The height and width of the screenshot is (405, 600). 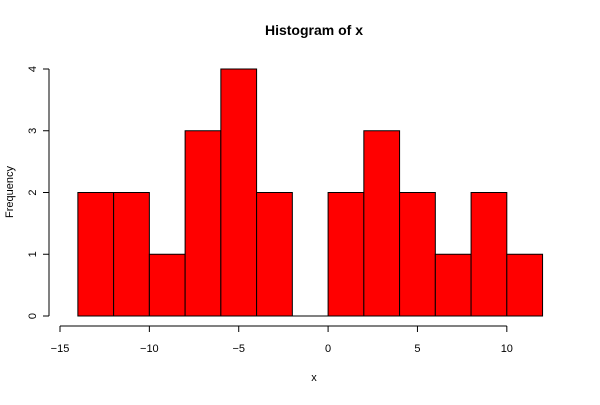 I want to click on y-axis: 0 1 2 3 4, so click(x=38, y=192).